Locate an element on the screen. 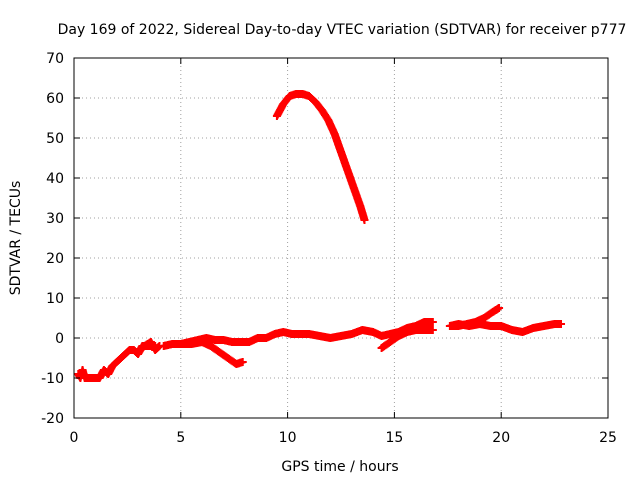 This screenshot has width=640, height=480. x-tick-label: 0 is located at coordinates (74, 438).